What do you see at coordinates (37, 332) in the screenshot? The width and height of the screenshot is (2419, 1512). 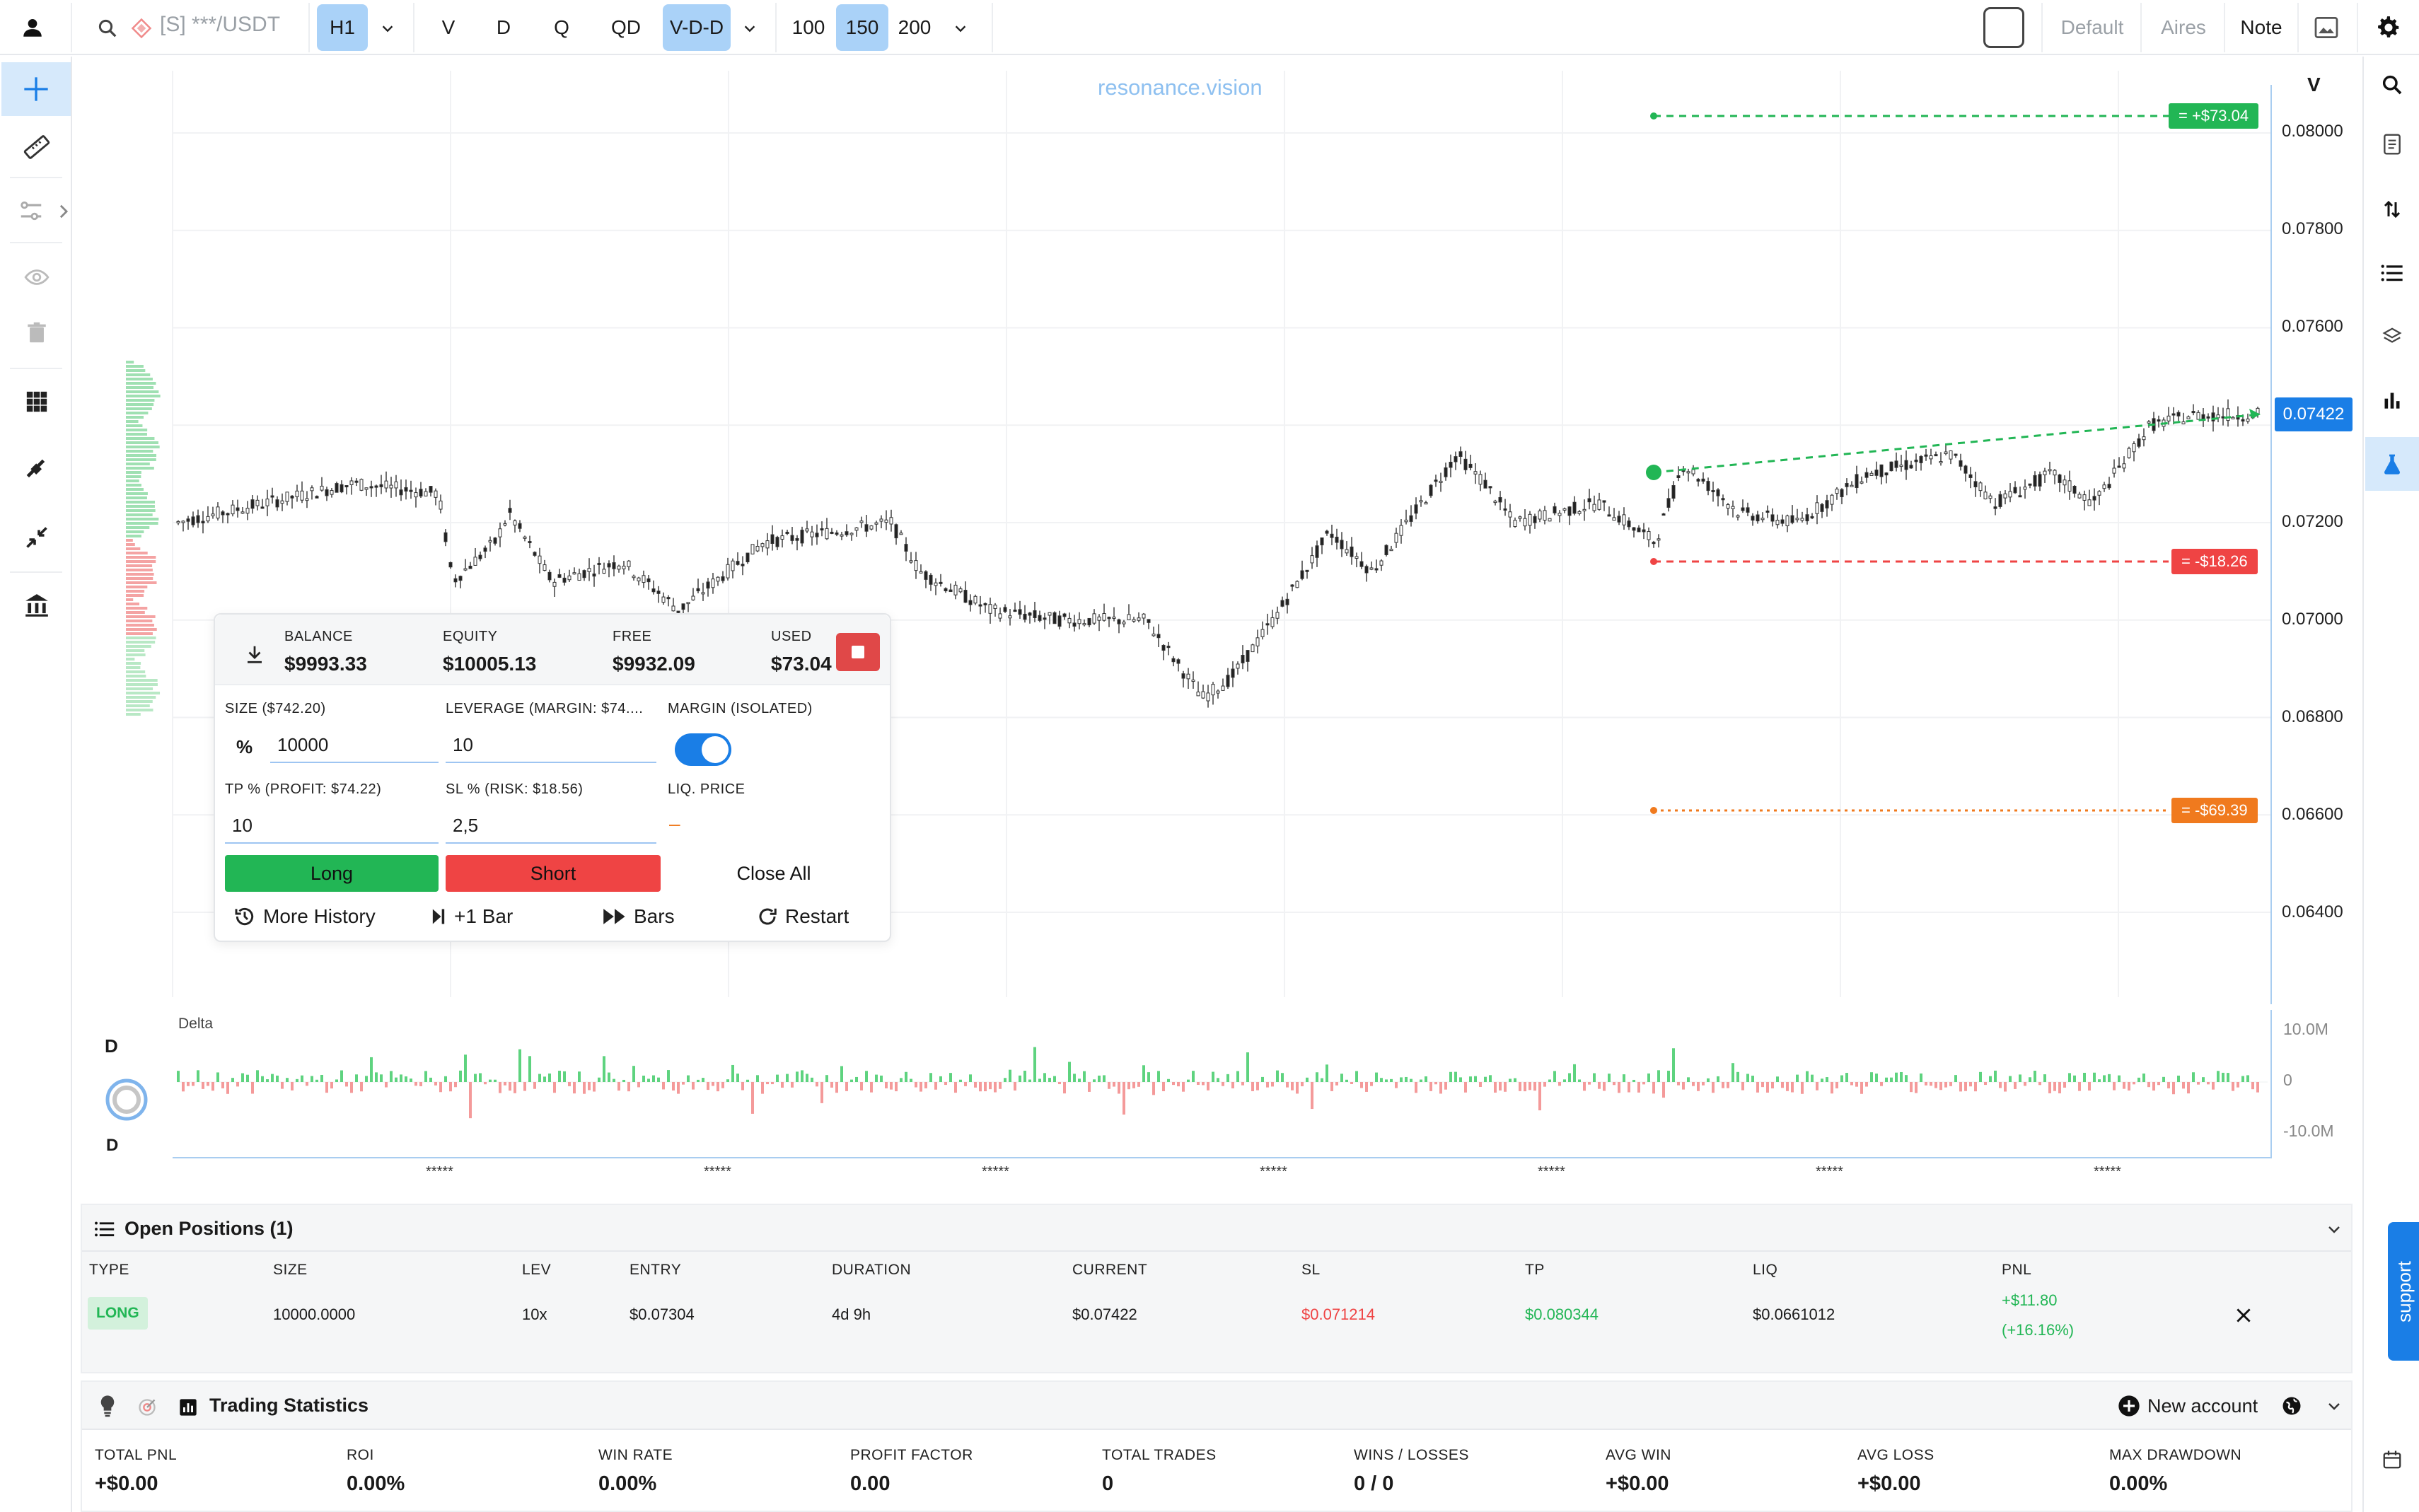 I see `trash-icon` at bounding box center [37, 332].